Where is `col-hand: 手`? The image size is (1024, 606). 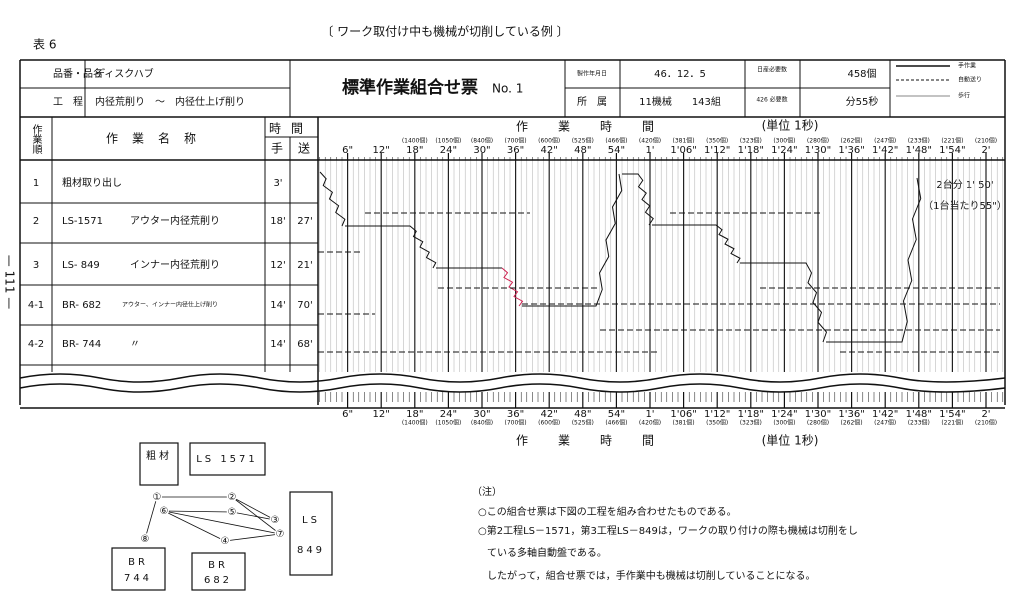
col-hand: 手 is located at coordinates (277, 149).